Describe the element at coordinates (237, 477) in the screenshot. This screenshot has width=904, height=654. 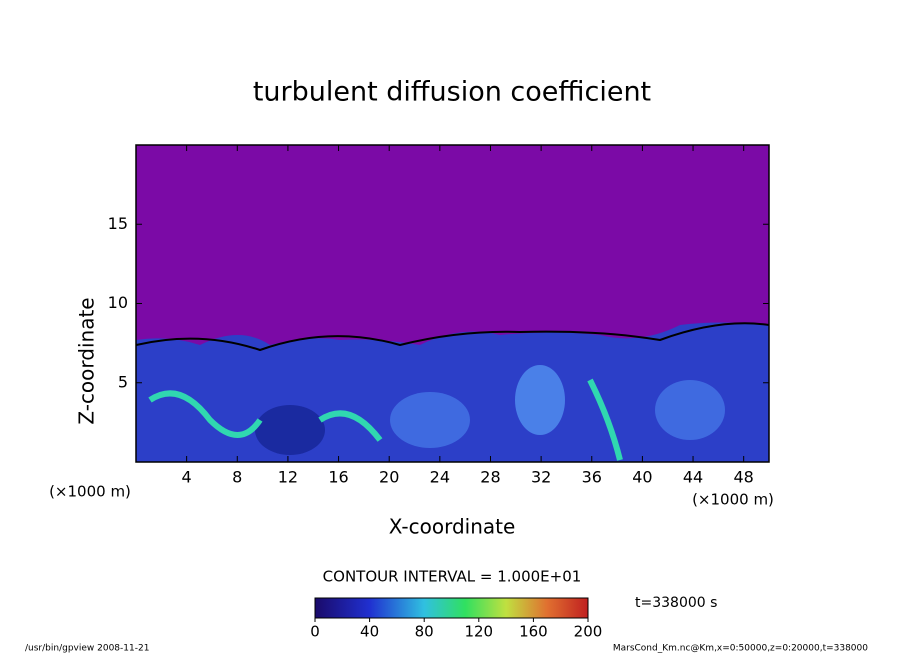
I see `x-tick-label: 8` at that location.